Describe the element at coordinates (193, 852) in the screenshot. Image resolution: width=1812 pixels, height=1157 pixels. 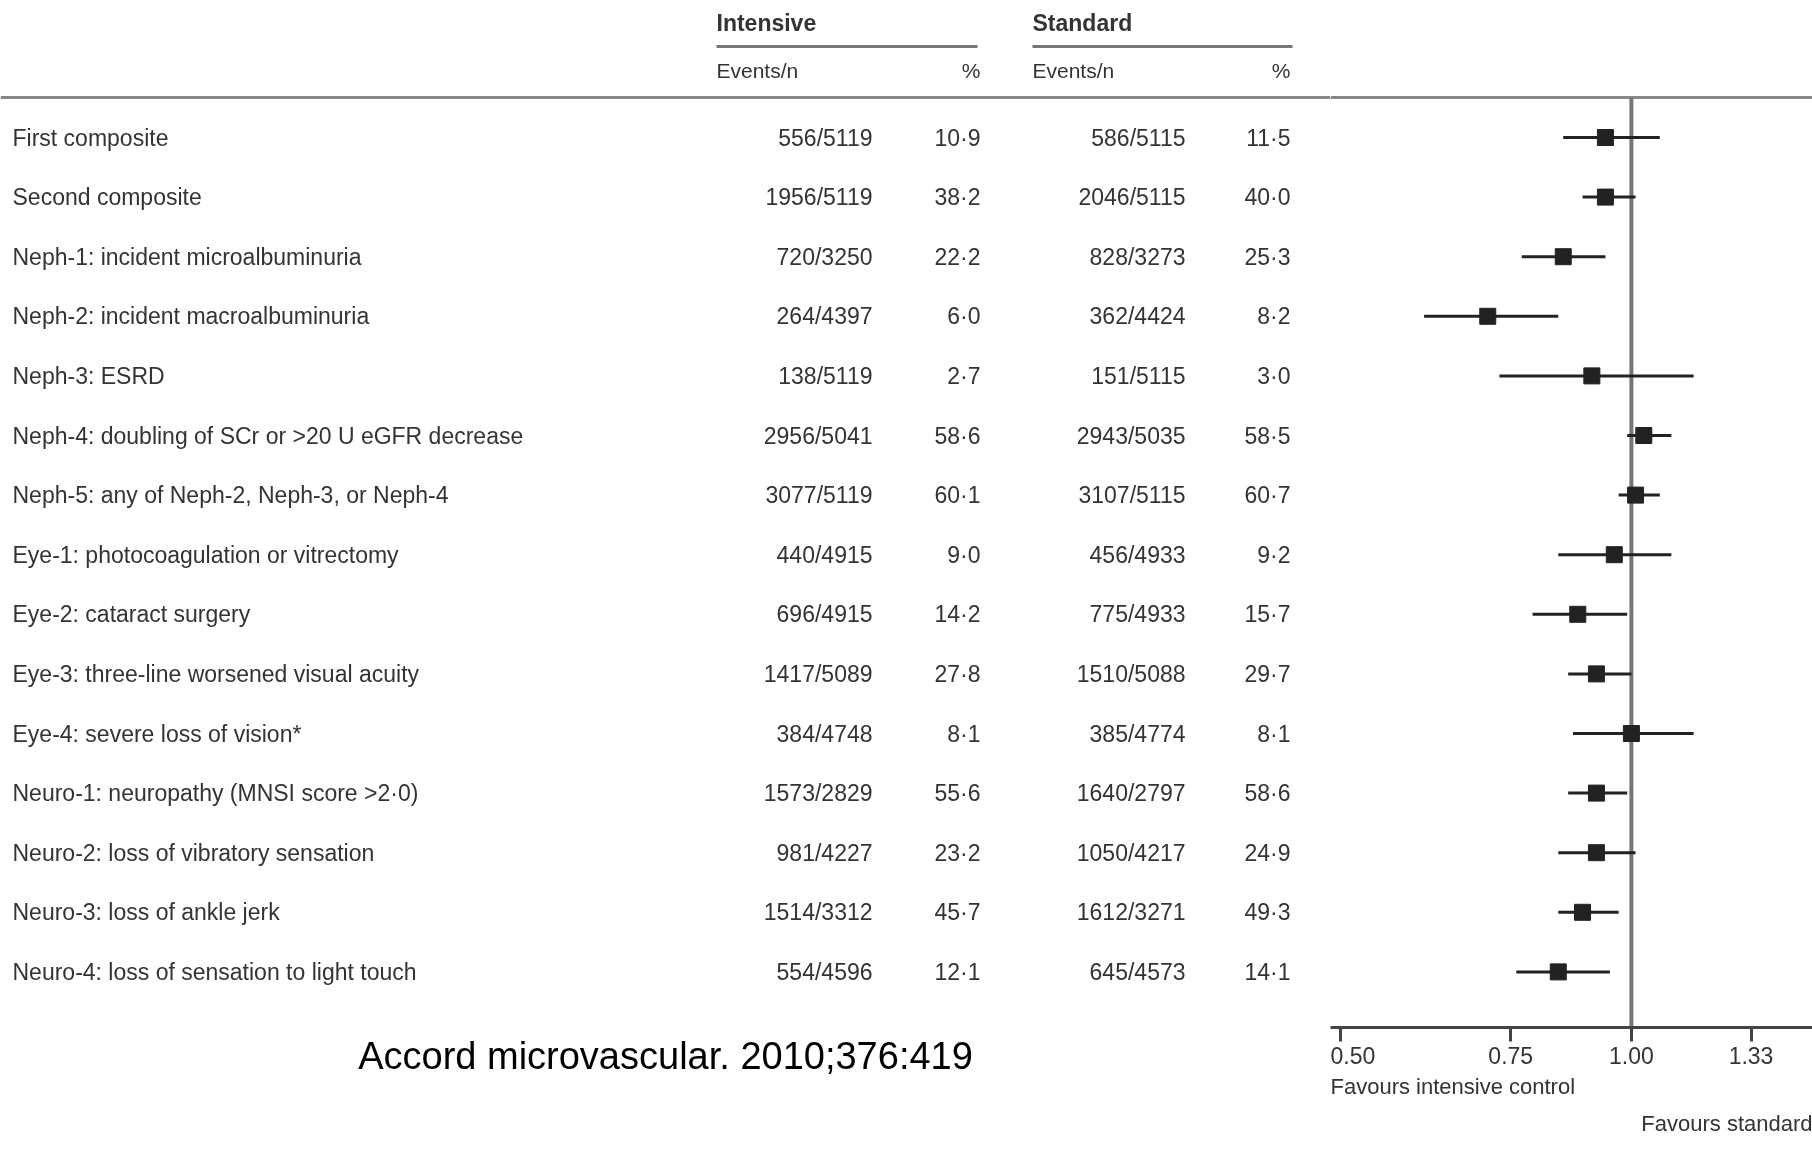
I see `category-label: Neuro-2: loss of vibratory sensation` at that location.